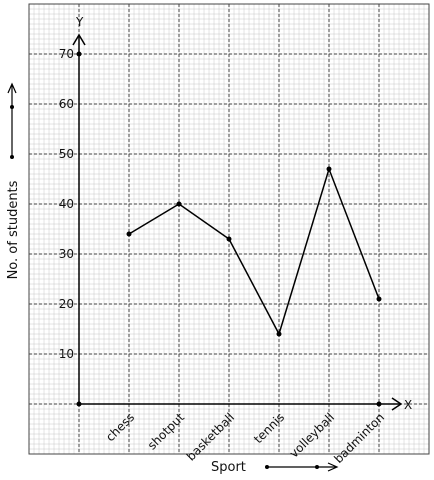  What do you see at coordinates (79, 404) in the screenshot?
I see `origin-point` at bounding box center [79, 404].